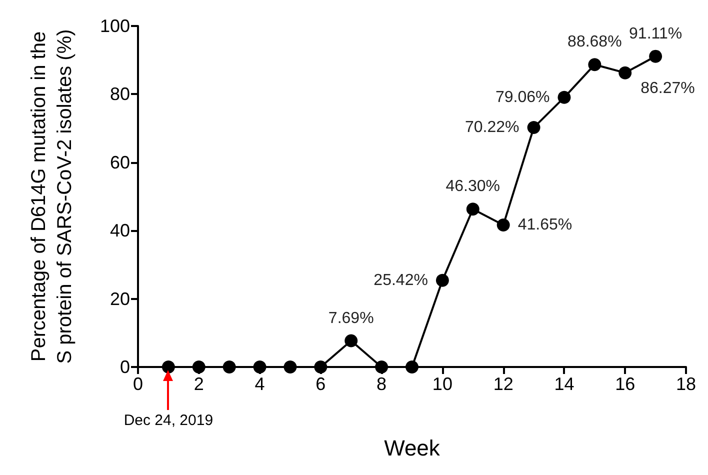  What do you see at coordinates (522, 97) in the screenshot?
I see `data-label: 79.06%` at bounding box center [522, 97].